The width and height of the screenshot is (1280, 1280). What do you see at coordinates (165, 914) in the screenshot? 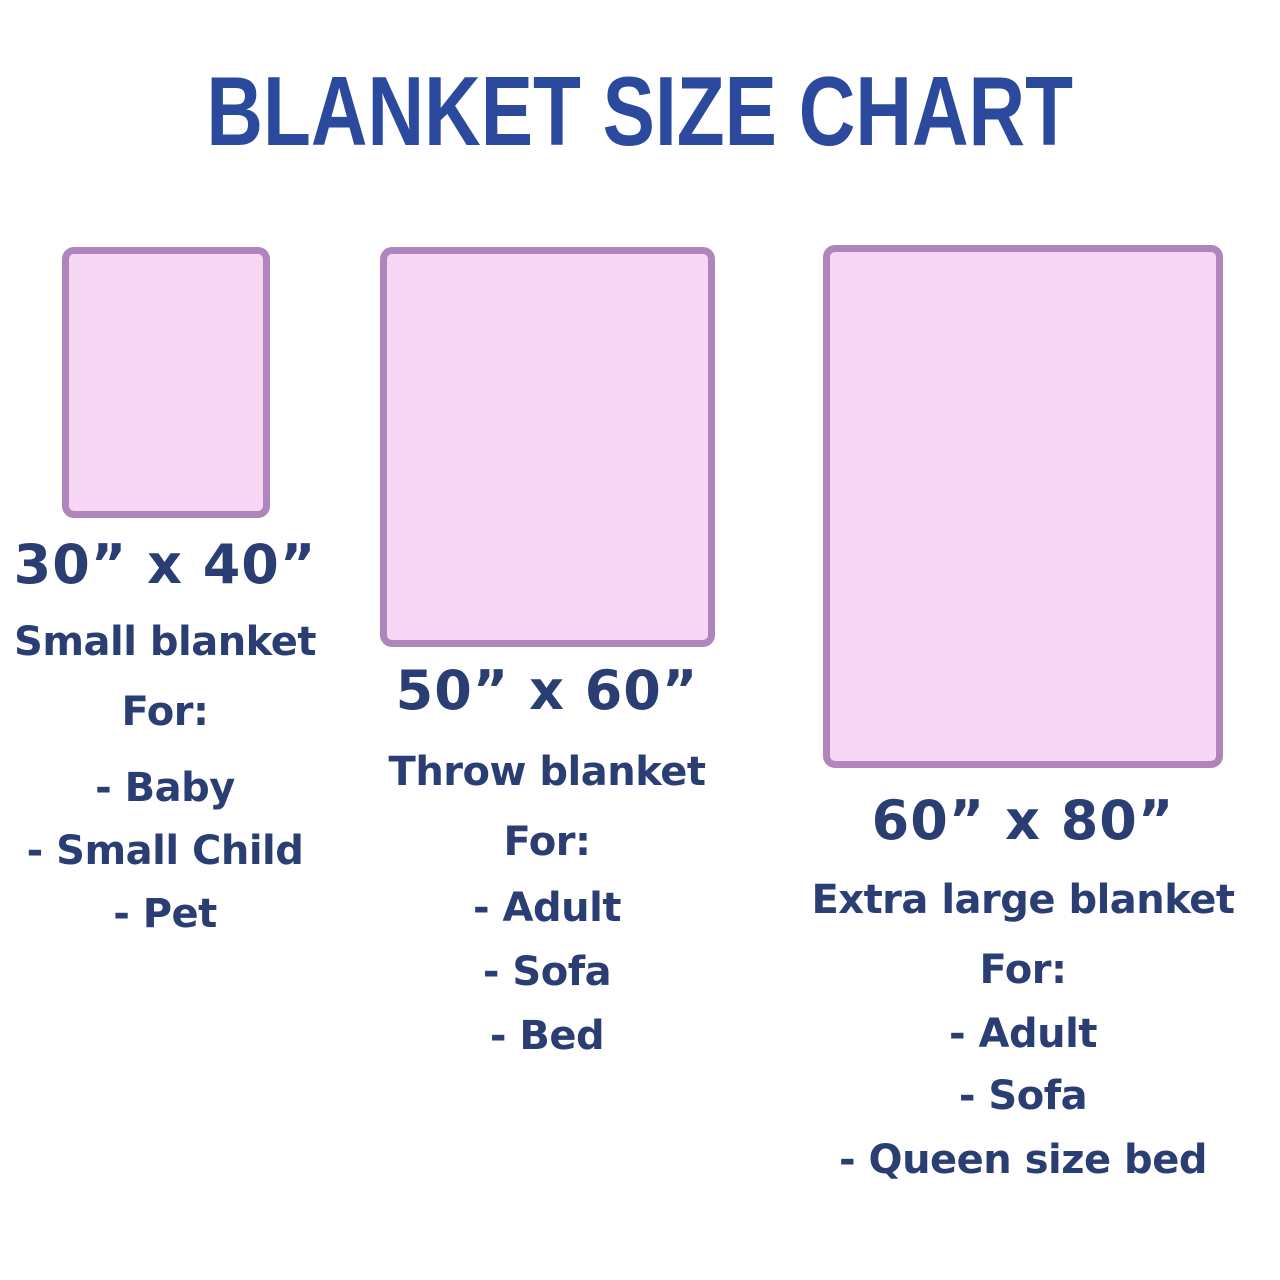
I see `use-item: - Pet` at bounding box center [165, 914].